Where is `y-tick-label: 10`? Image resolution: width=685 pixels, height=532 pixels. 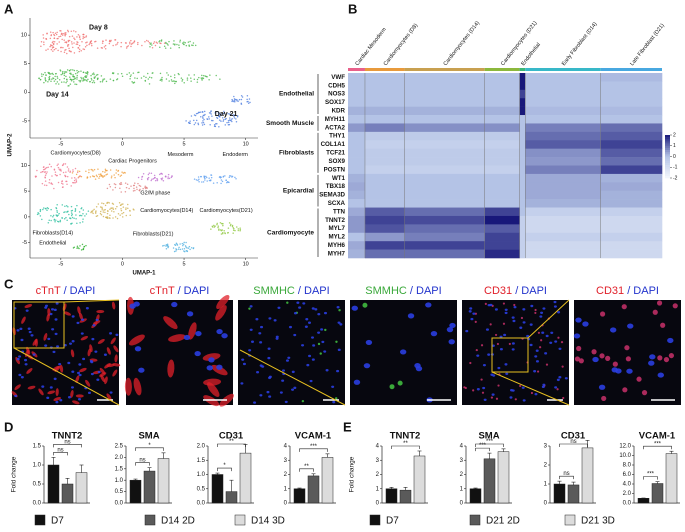 y-tick-label: 10 is located at coordinates (24, 166).